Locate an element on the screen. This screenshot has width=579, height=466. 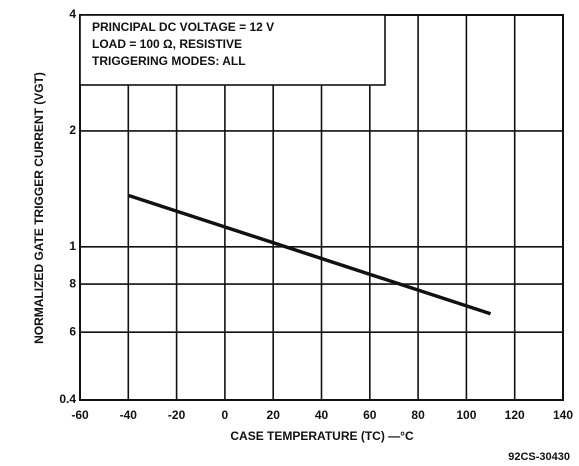
x-tick-label: 80 is located at coordinates (418, 415).